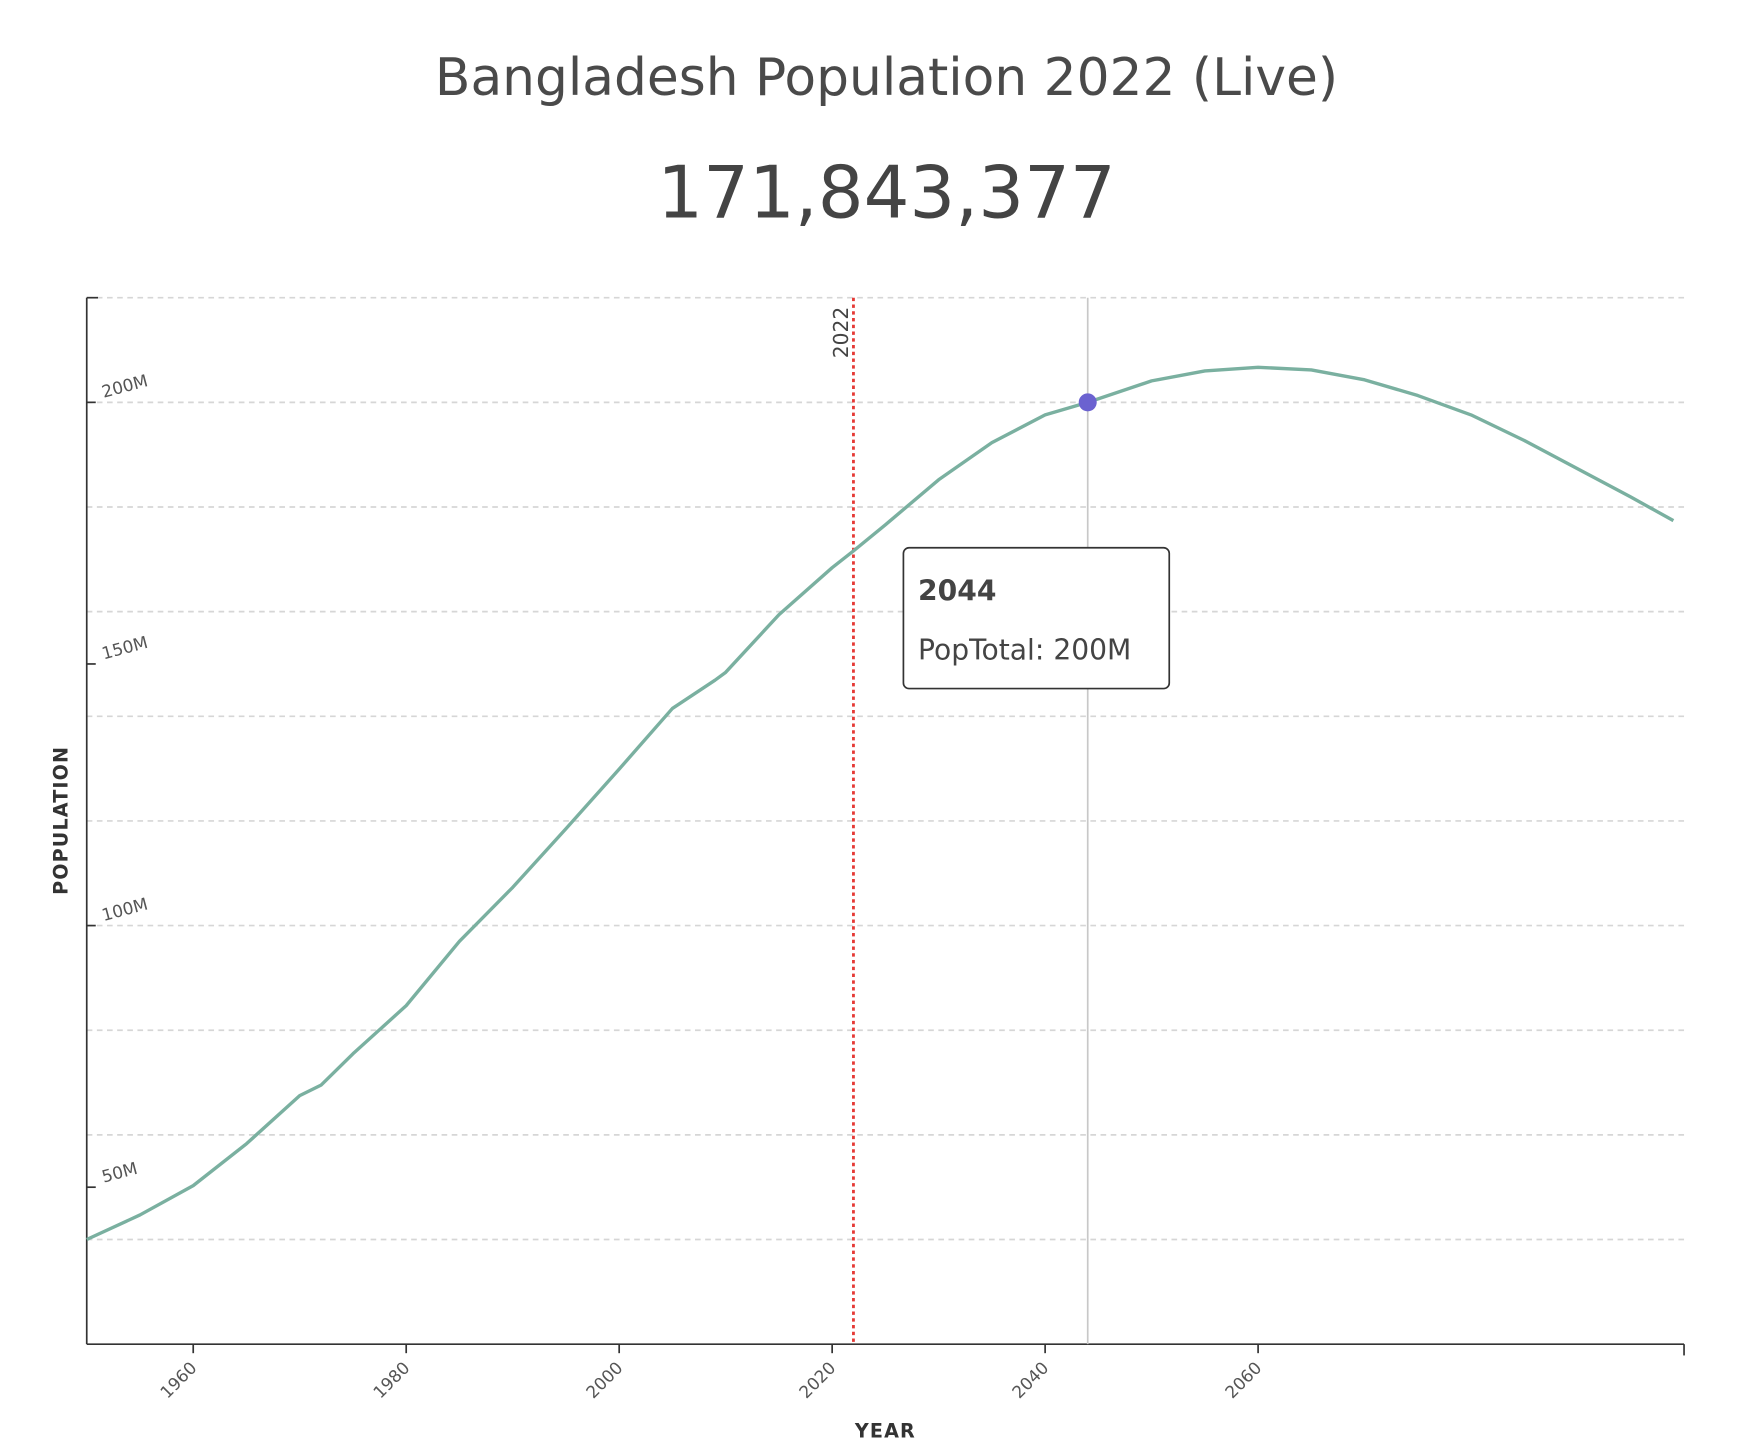 The image size is (1746, 1456). What do you see at coordinates (1024, 649) in the screenshot?
I see `tooltip-text: PopTotal: 200M` at bounding box center [1024, 649].